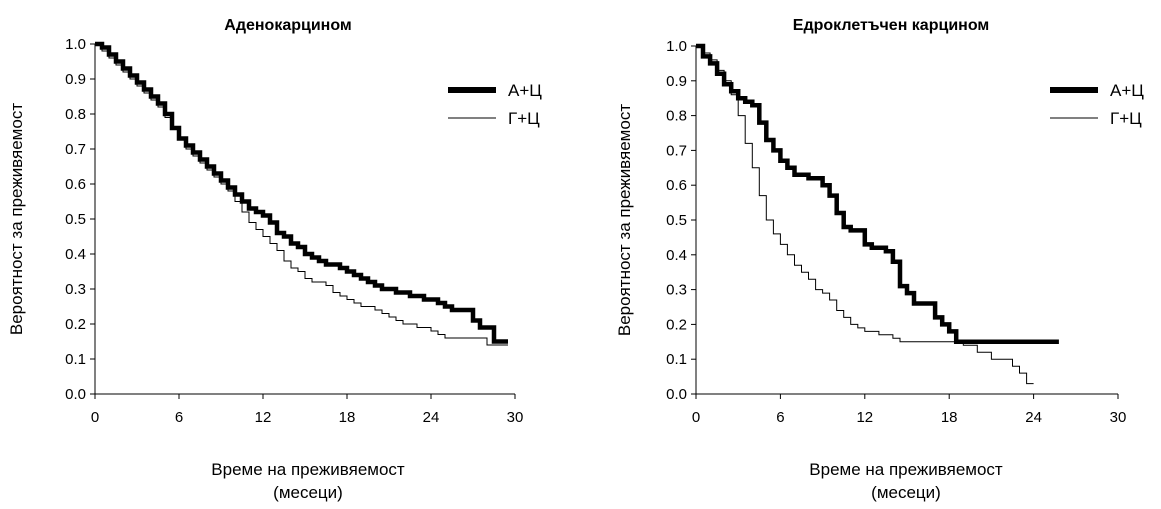 This screenshot has width=1161, height=509. What do you see at coordinates (891, 25) in the screenshot?
I see `chart-title: Едроклетъчен карцином` at bounding box center [891, 25].